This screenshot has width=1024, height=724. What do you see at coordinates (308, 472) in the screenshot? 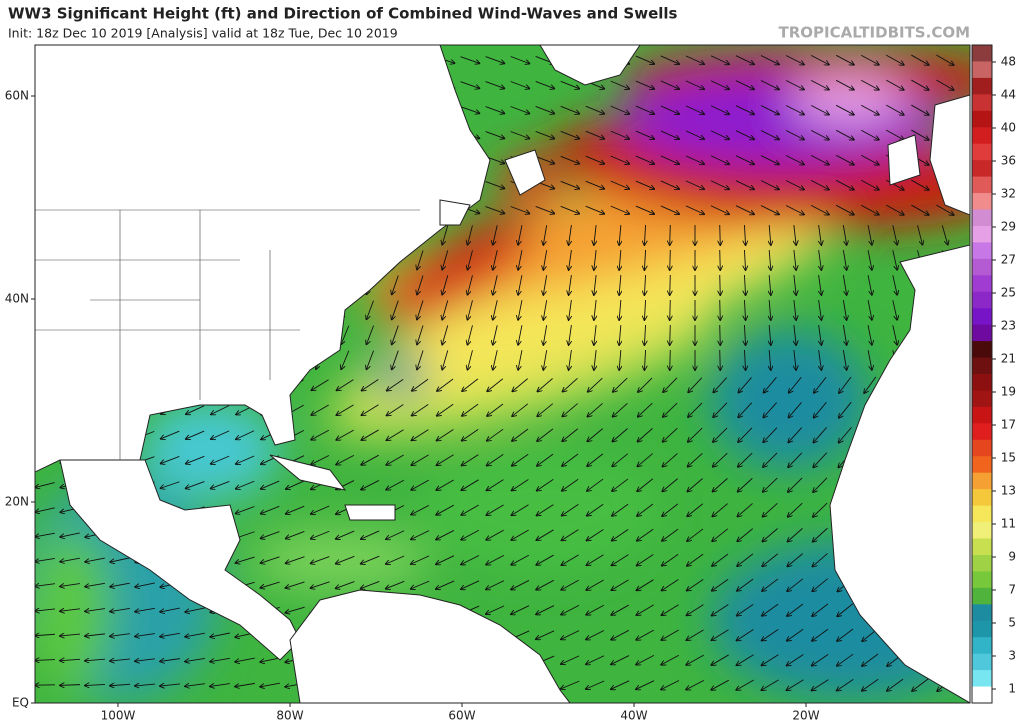
I see `cuba` at bounding box center [308, 472].